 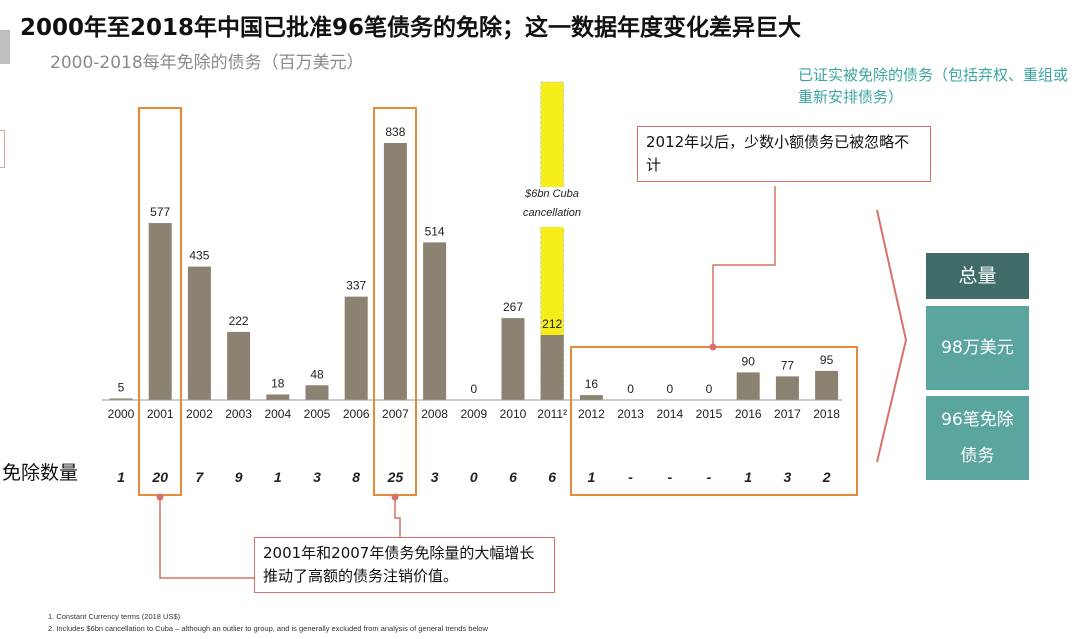 I want to click on count-row: 1 20 7 9 1 3 8 25 3 0 6 6 1 - - - 1 3 2, so click(x=474, y=477).